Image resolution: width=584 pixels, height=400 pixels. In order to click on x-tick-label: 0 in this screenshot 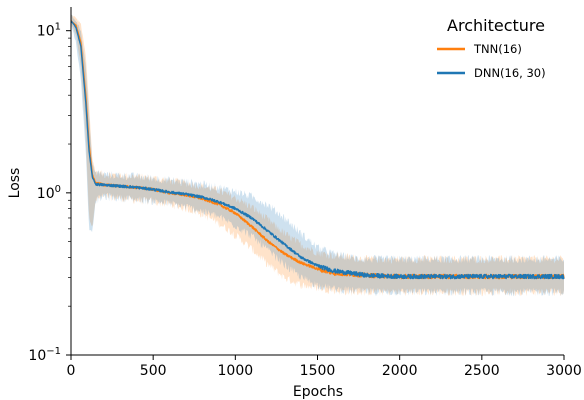, I will do `click(71, 371)`.